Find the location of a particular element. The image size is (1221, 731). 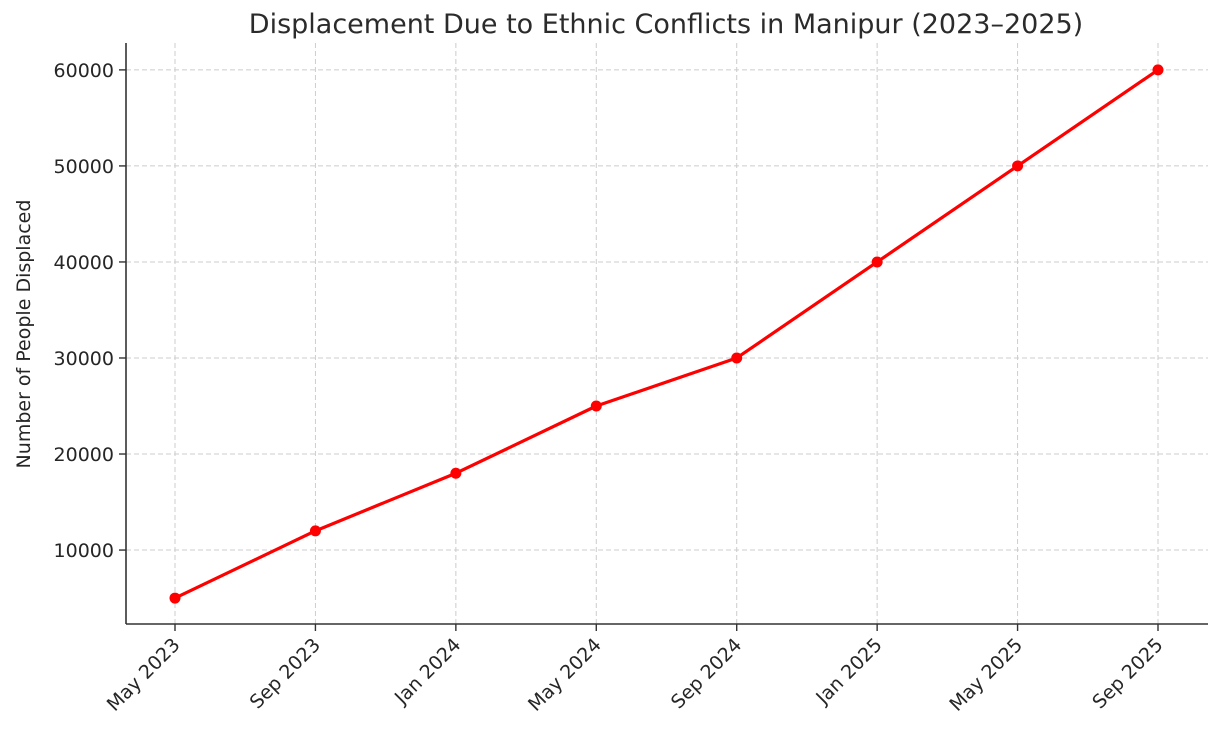

y-tick-label: 40000 is located at coordinates (84, 263).